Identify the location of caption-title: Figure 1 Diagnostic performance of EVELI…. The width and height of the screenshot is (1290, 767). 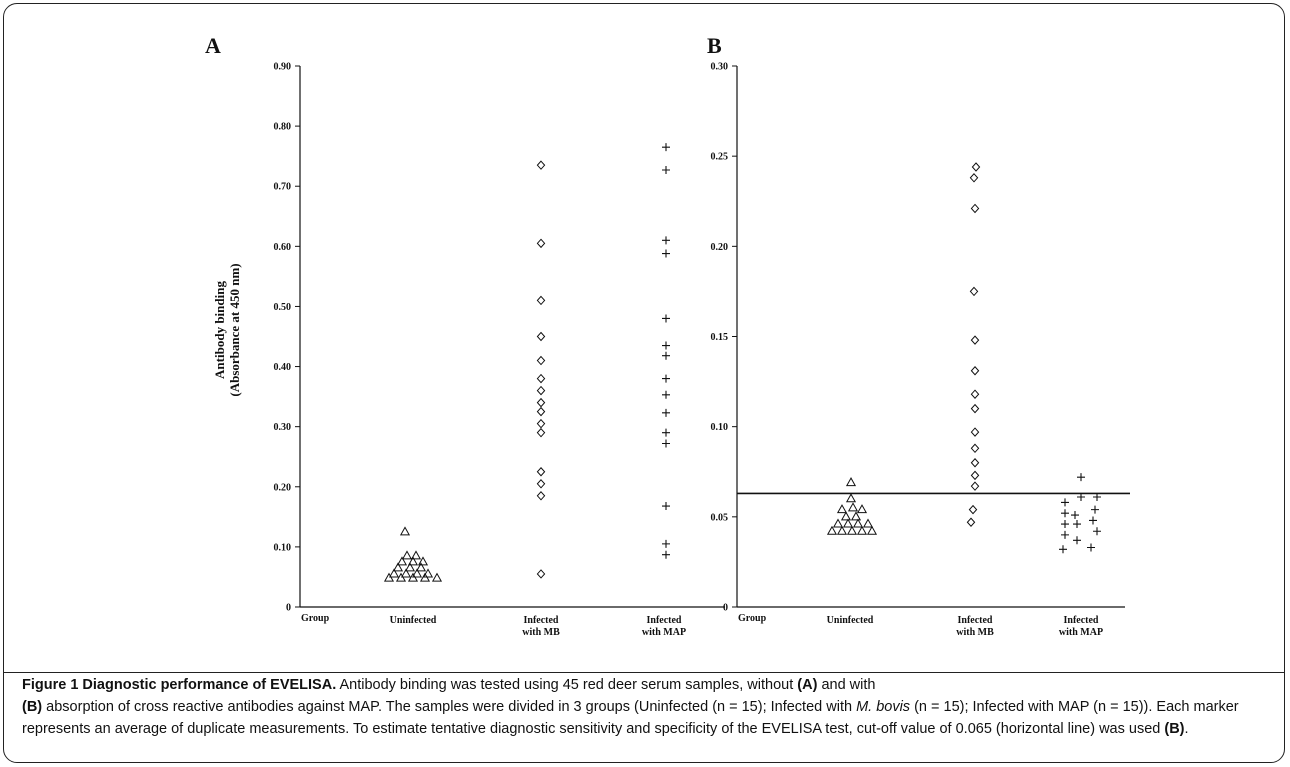
(179, 685).